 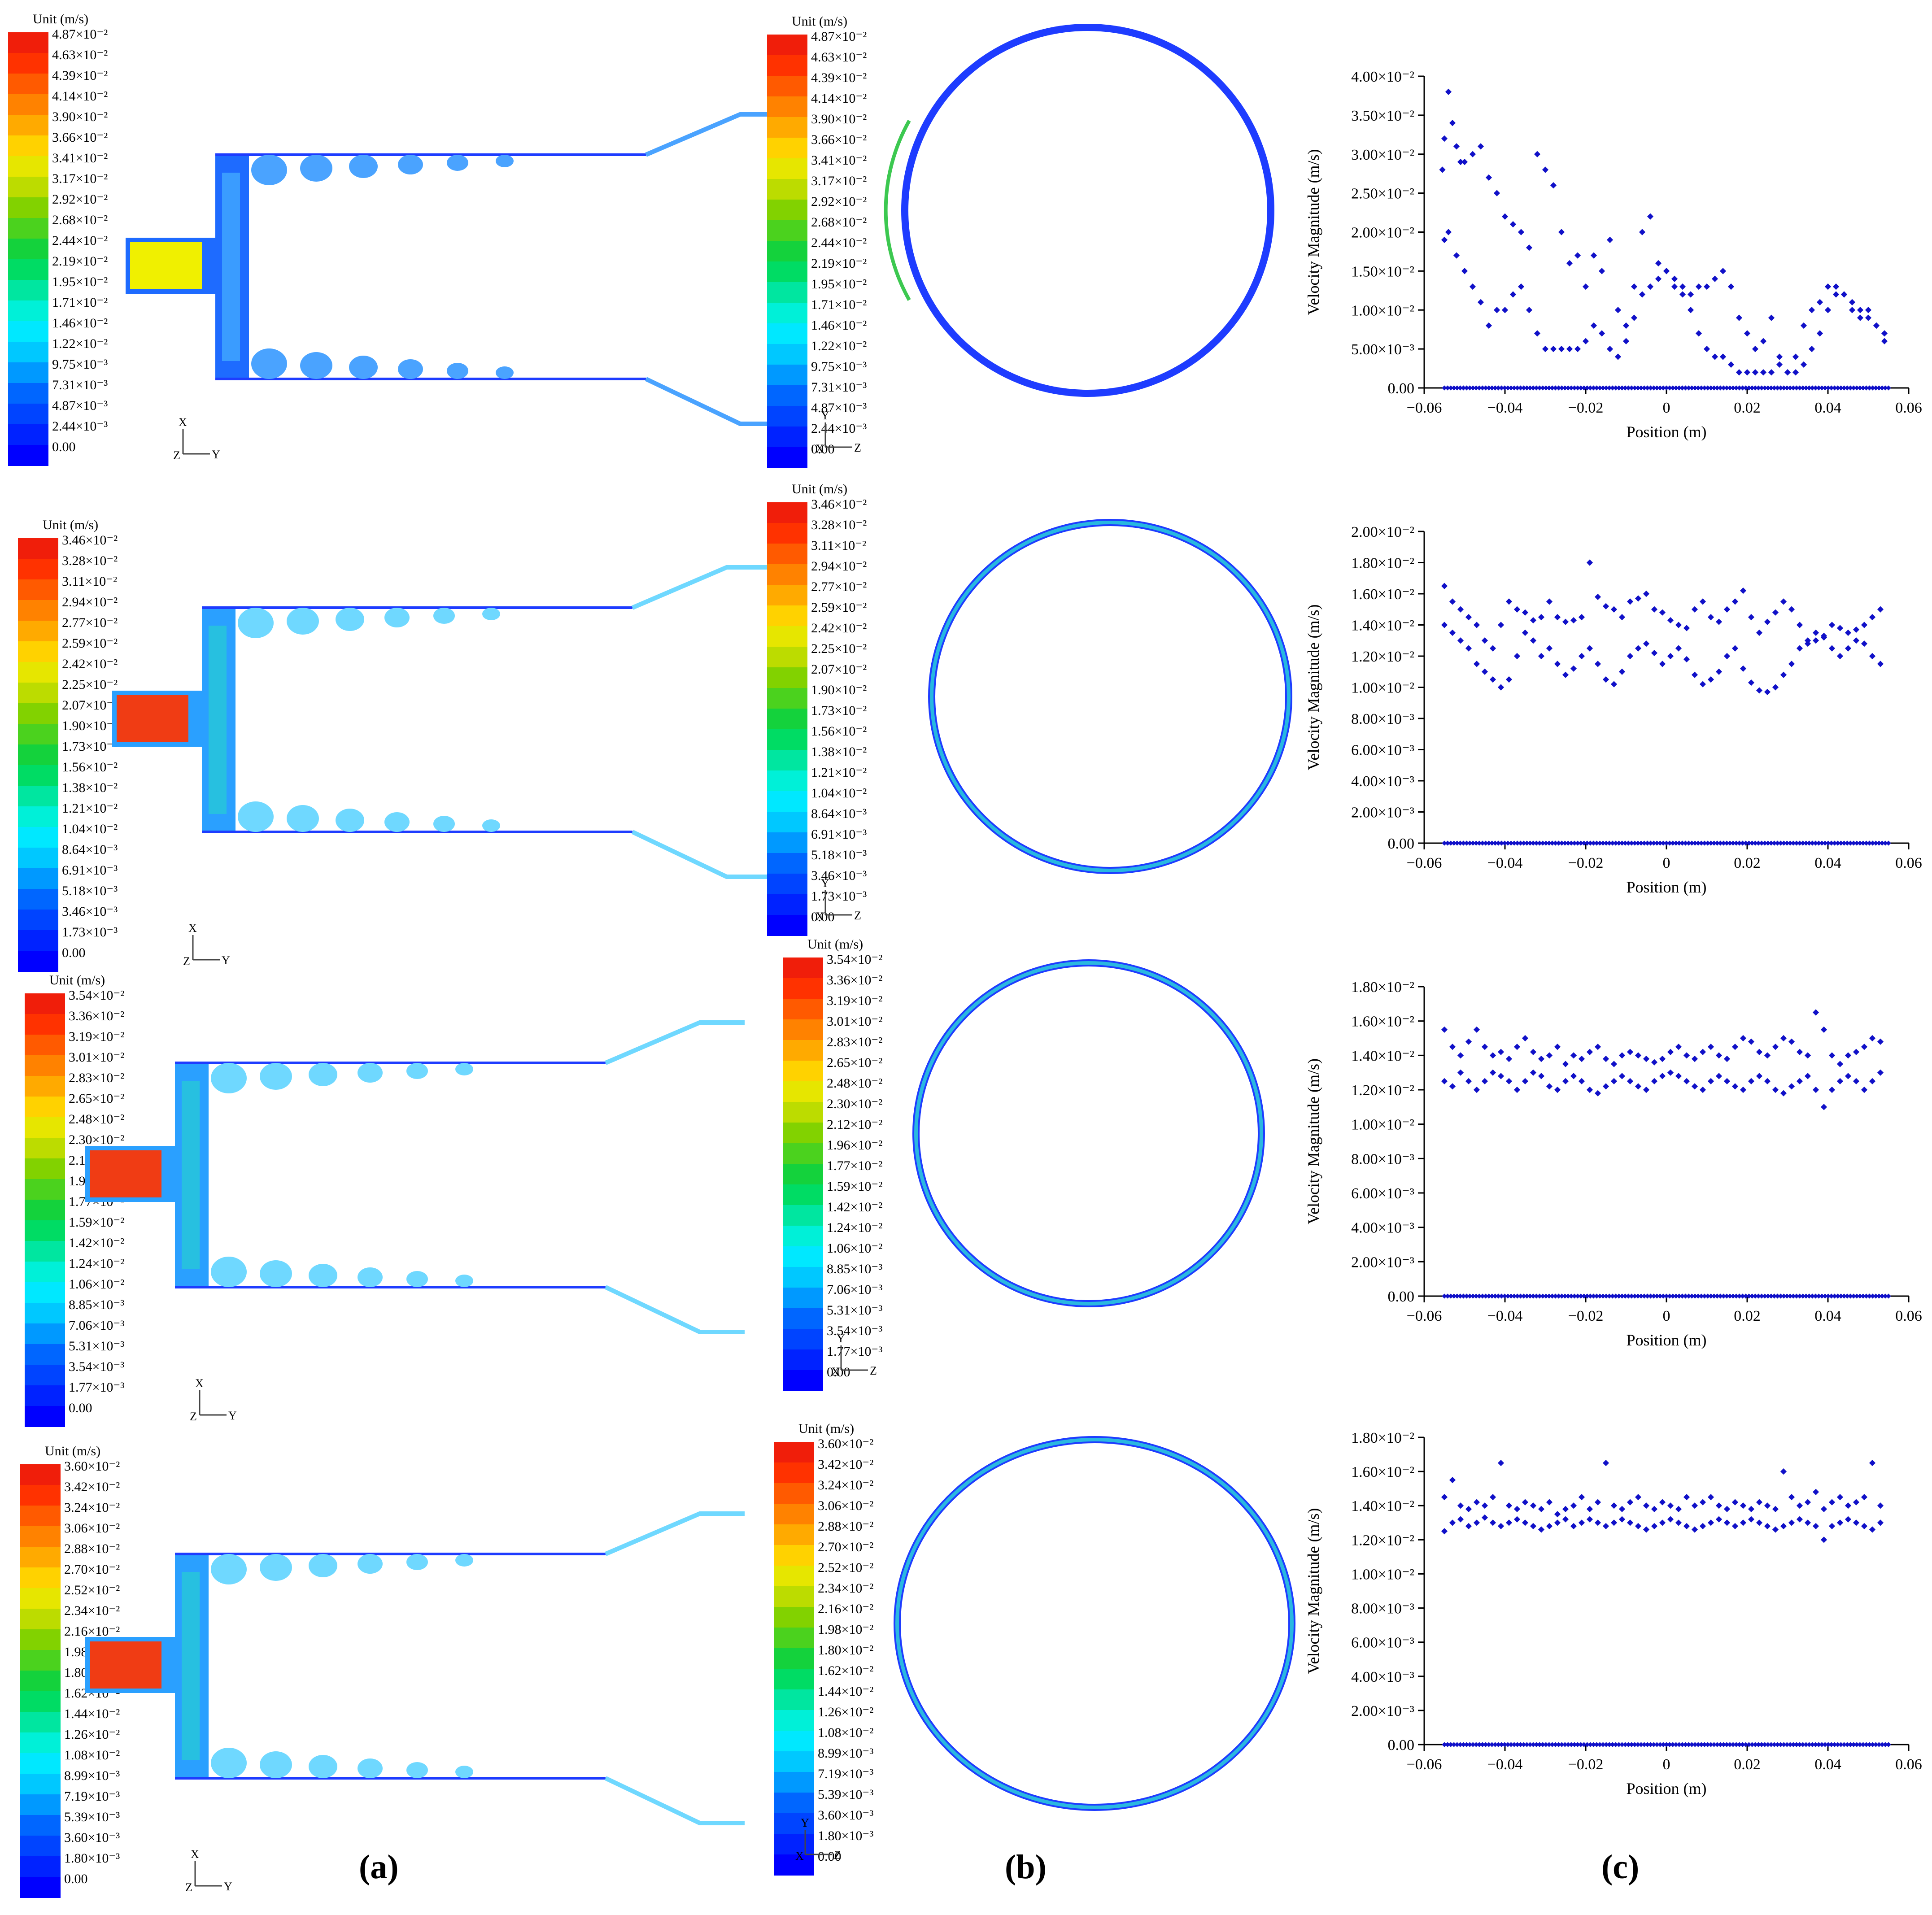 What do you see at coordinates (229, 1272) in the screenshot?
I see `bottom-cavity-bubble` at bounding box center [229, 1272].